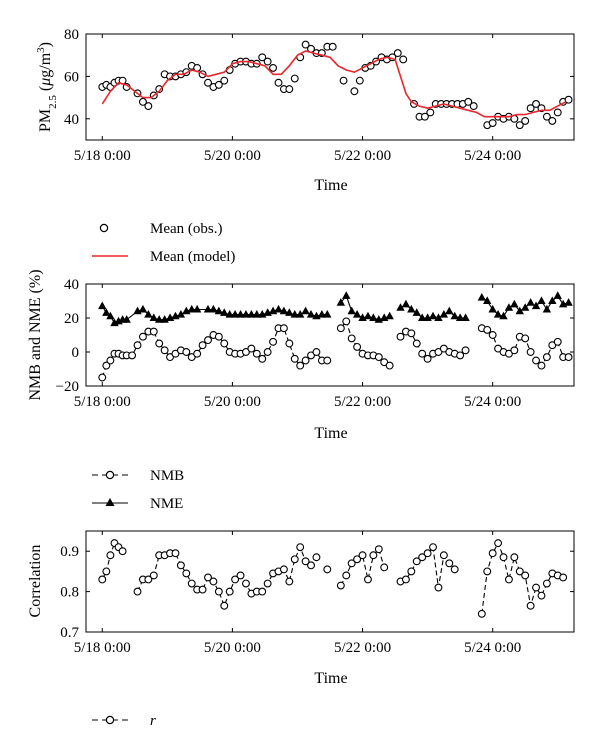 The width and height of the screenshot is (600, 748). Describe the element at coordinates (166, 504) in the screenshot. I see `legend-label-nme: NME` at that location.